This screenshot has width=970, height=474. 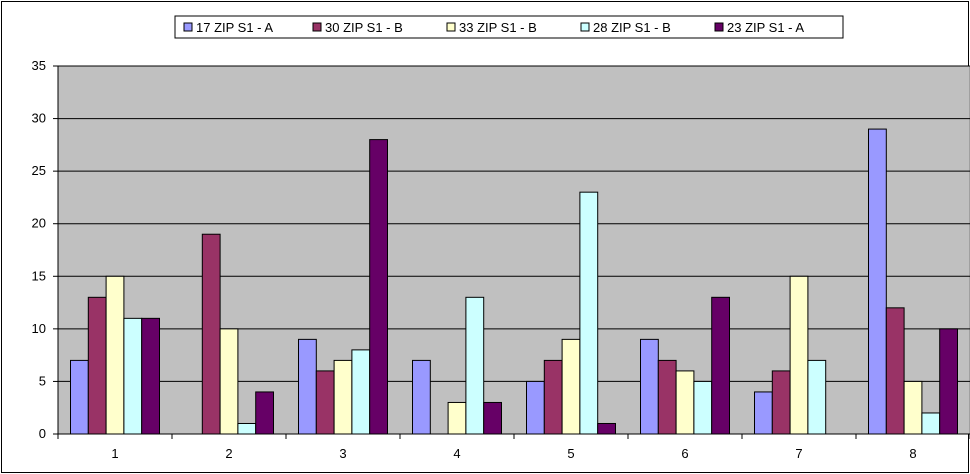 I want to click on y-tick-label: 20, so click(x=39, y=223).